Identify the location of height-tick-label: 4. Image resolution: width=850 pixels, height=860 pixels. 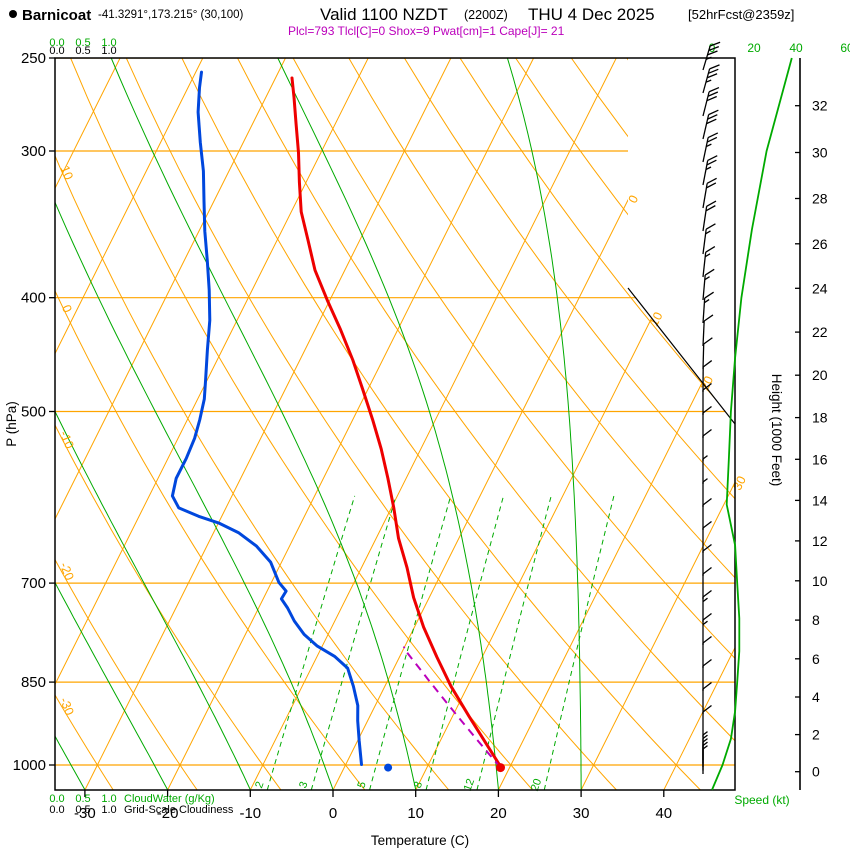
(816, 697).